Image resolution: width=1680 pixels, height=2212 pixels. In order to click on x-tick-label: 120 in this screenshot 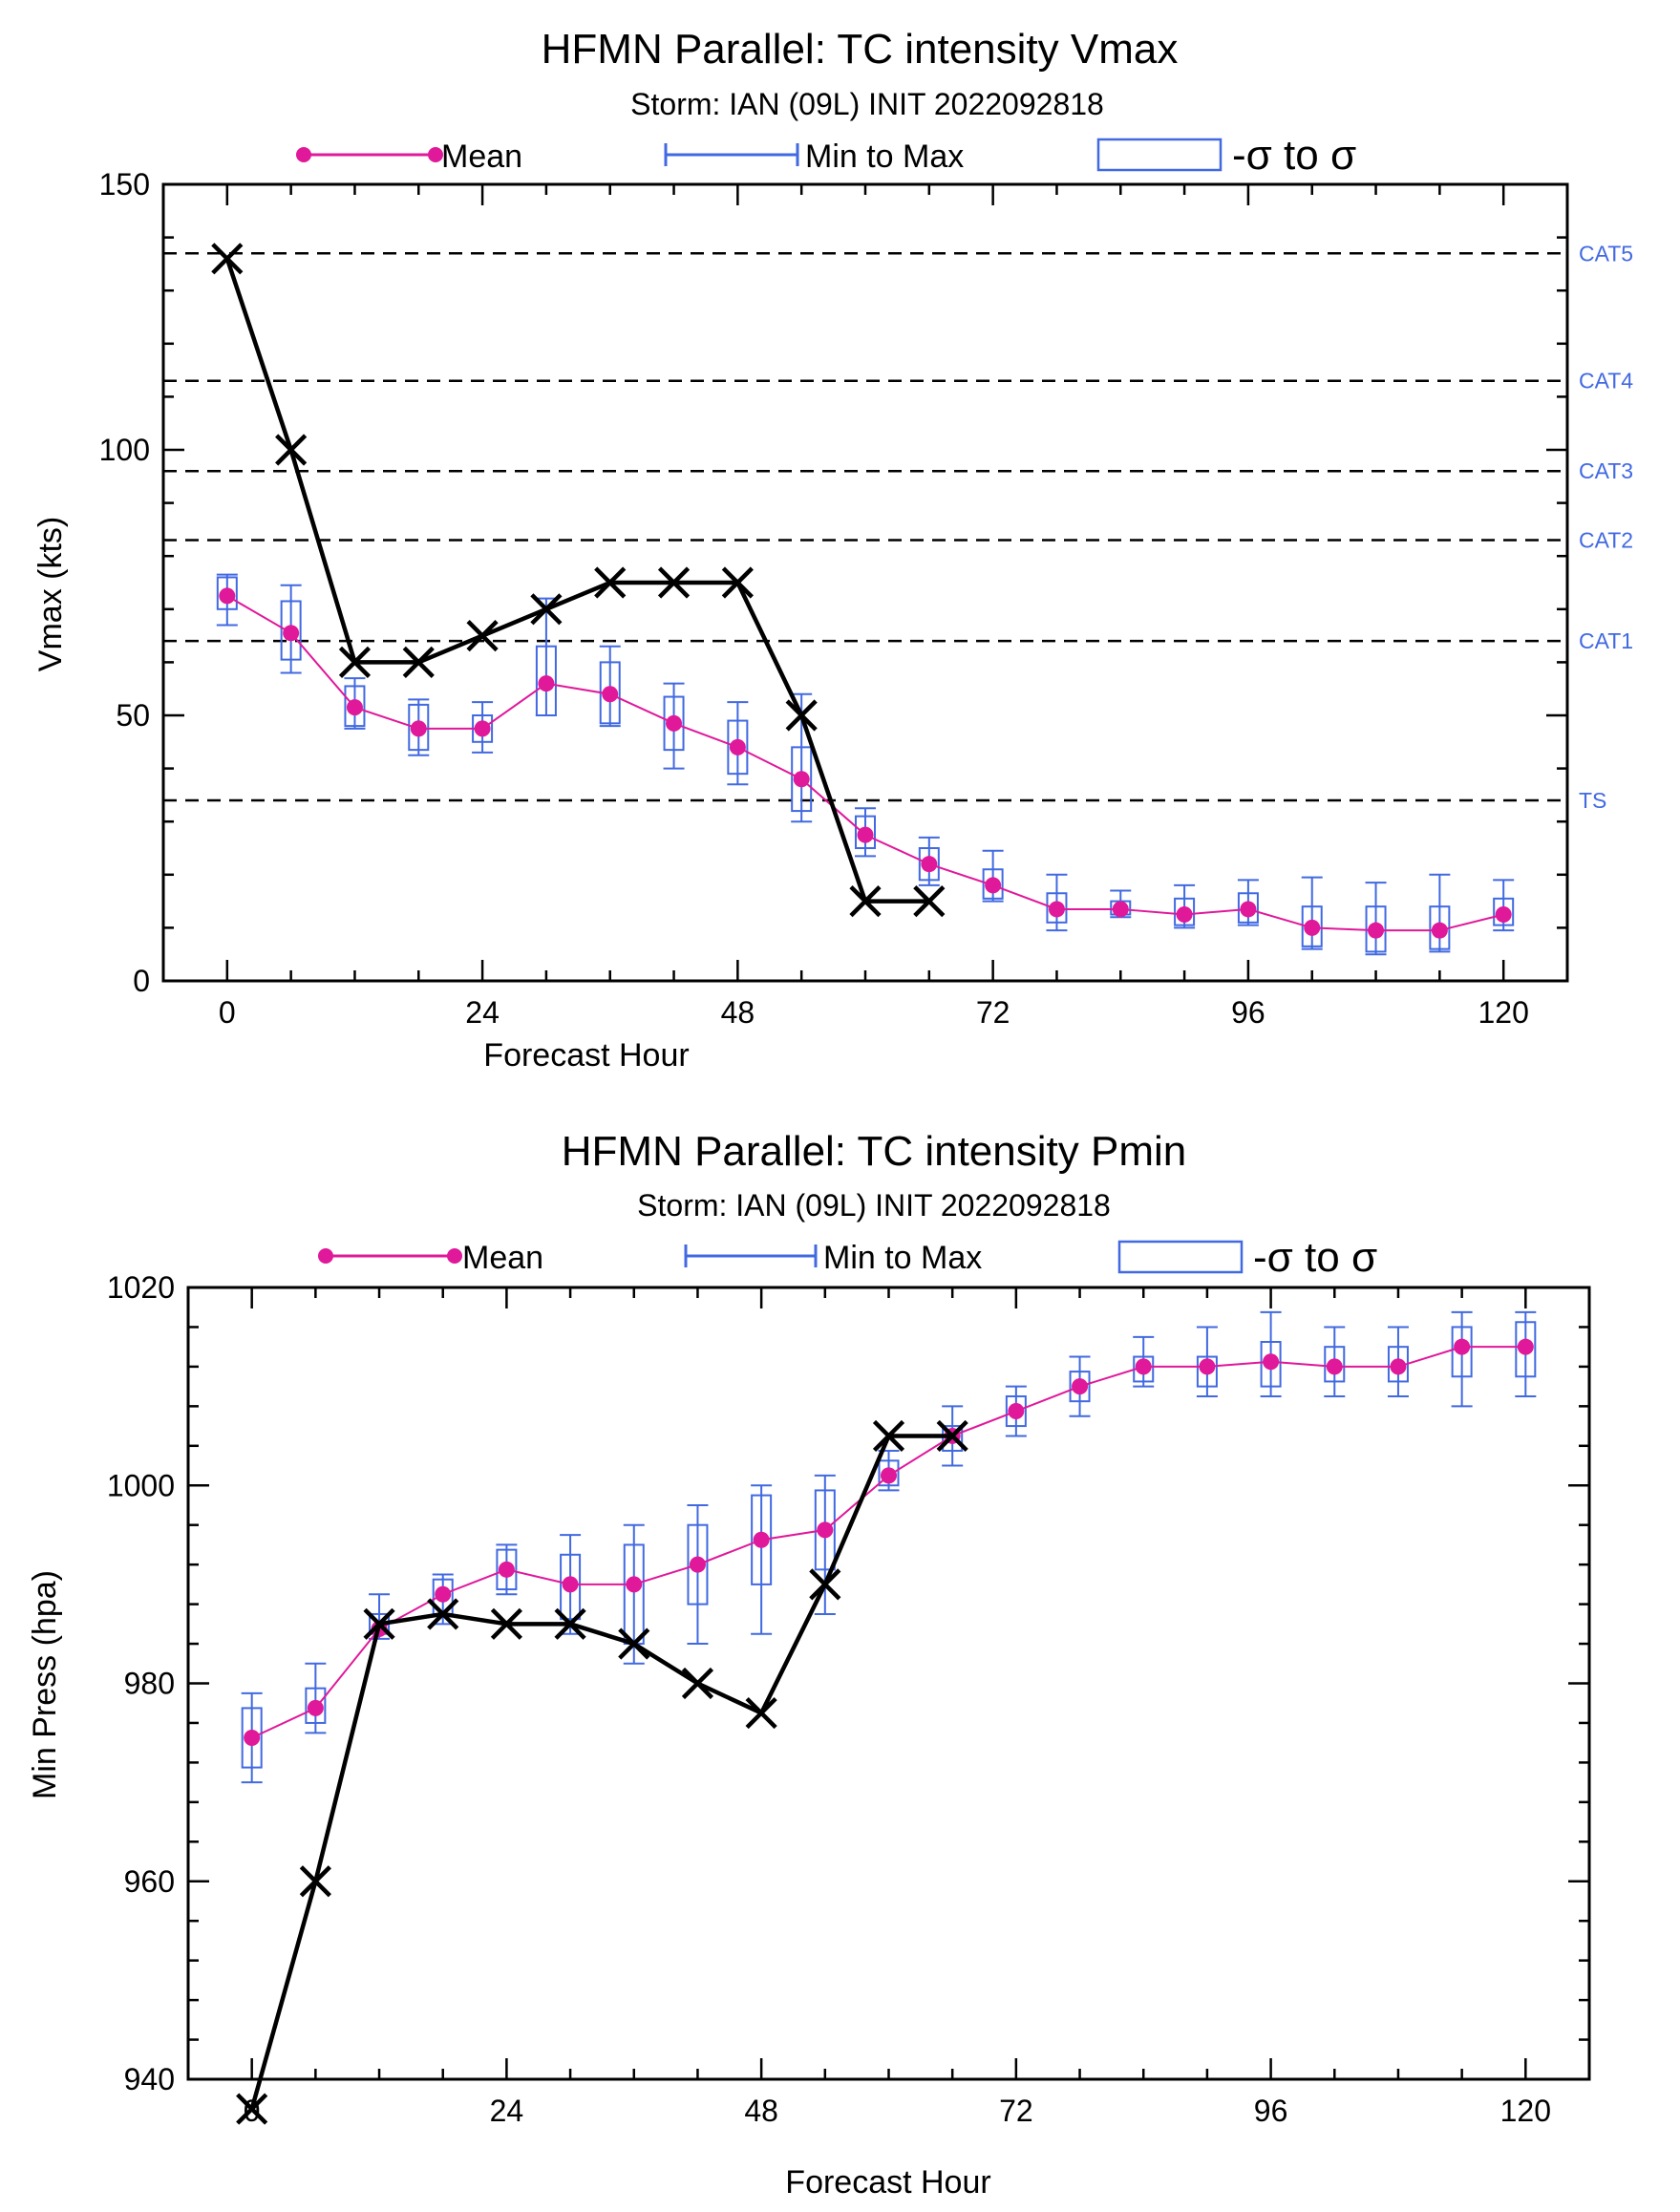, I will do `click(1503, 1013)`.